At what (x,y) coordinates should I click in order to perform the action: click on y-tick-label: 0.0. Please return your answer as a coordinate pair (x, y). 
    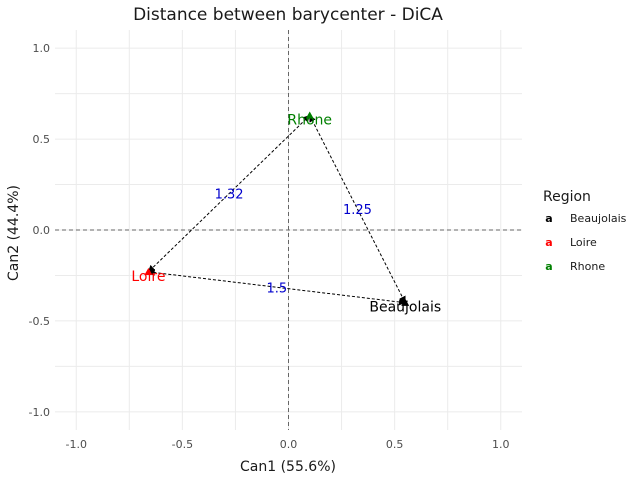
    Looking at the image, I should click on (42, 230).